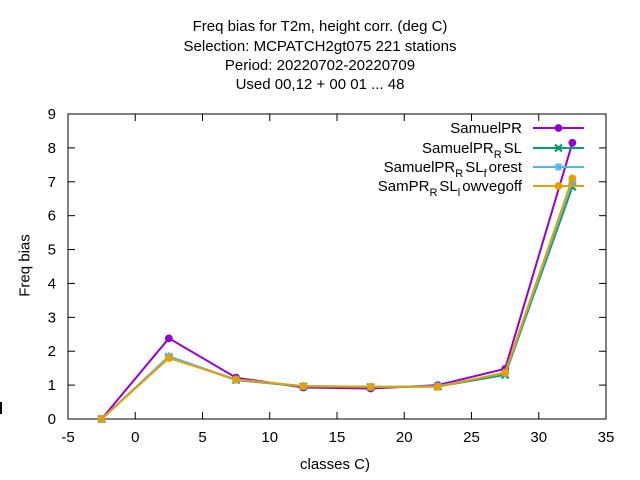 The width and height of the screenshot is (640, 480). What do you see at coordinates (269, 437) in the screenshot?
I see `x-tick-label: 10` at bounding box center [269, 437].